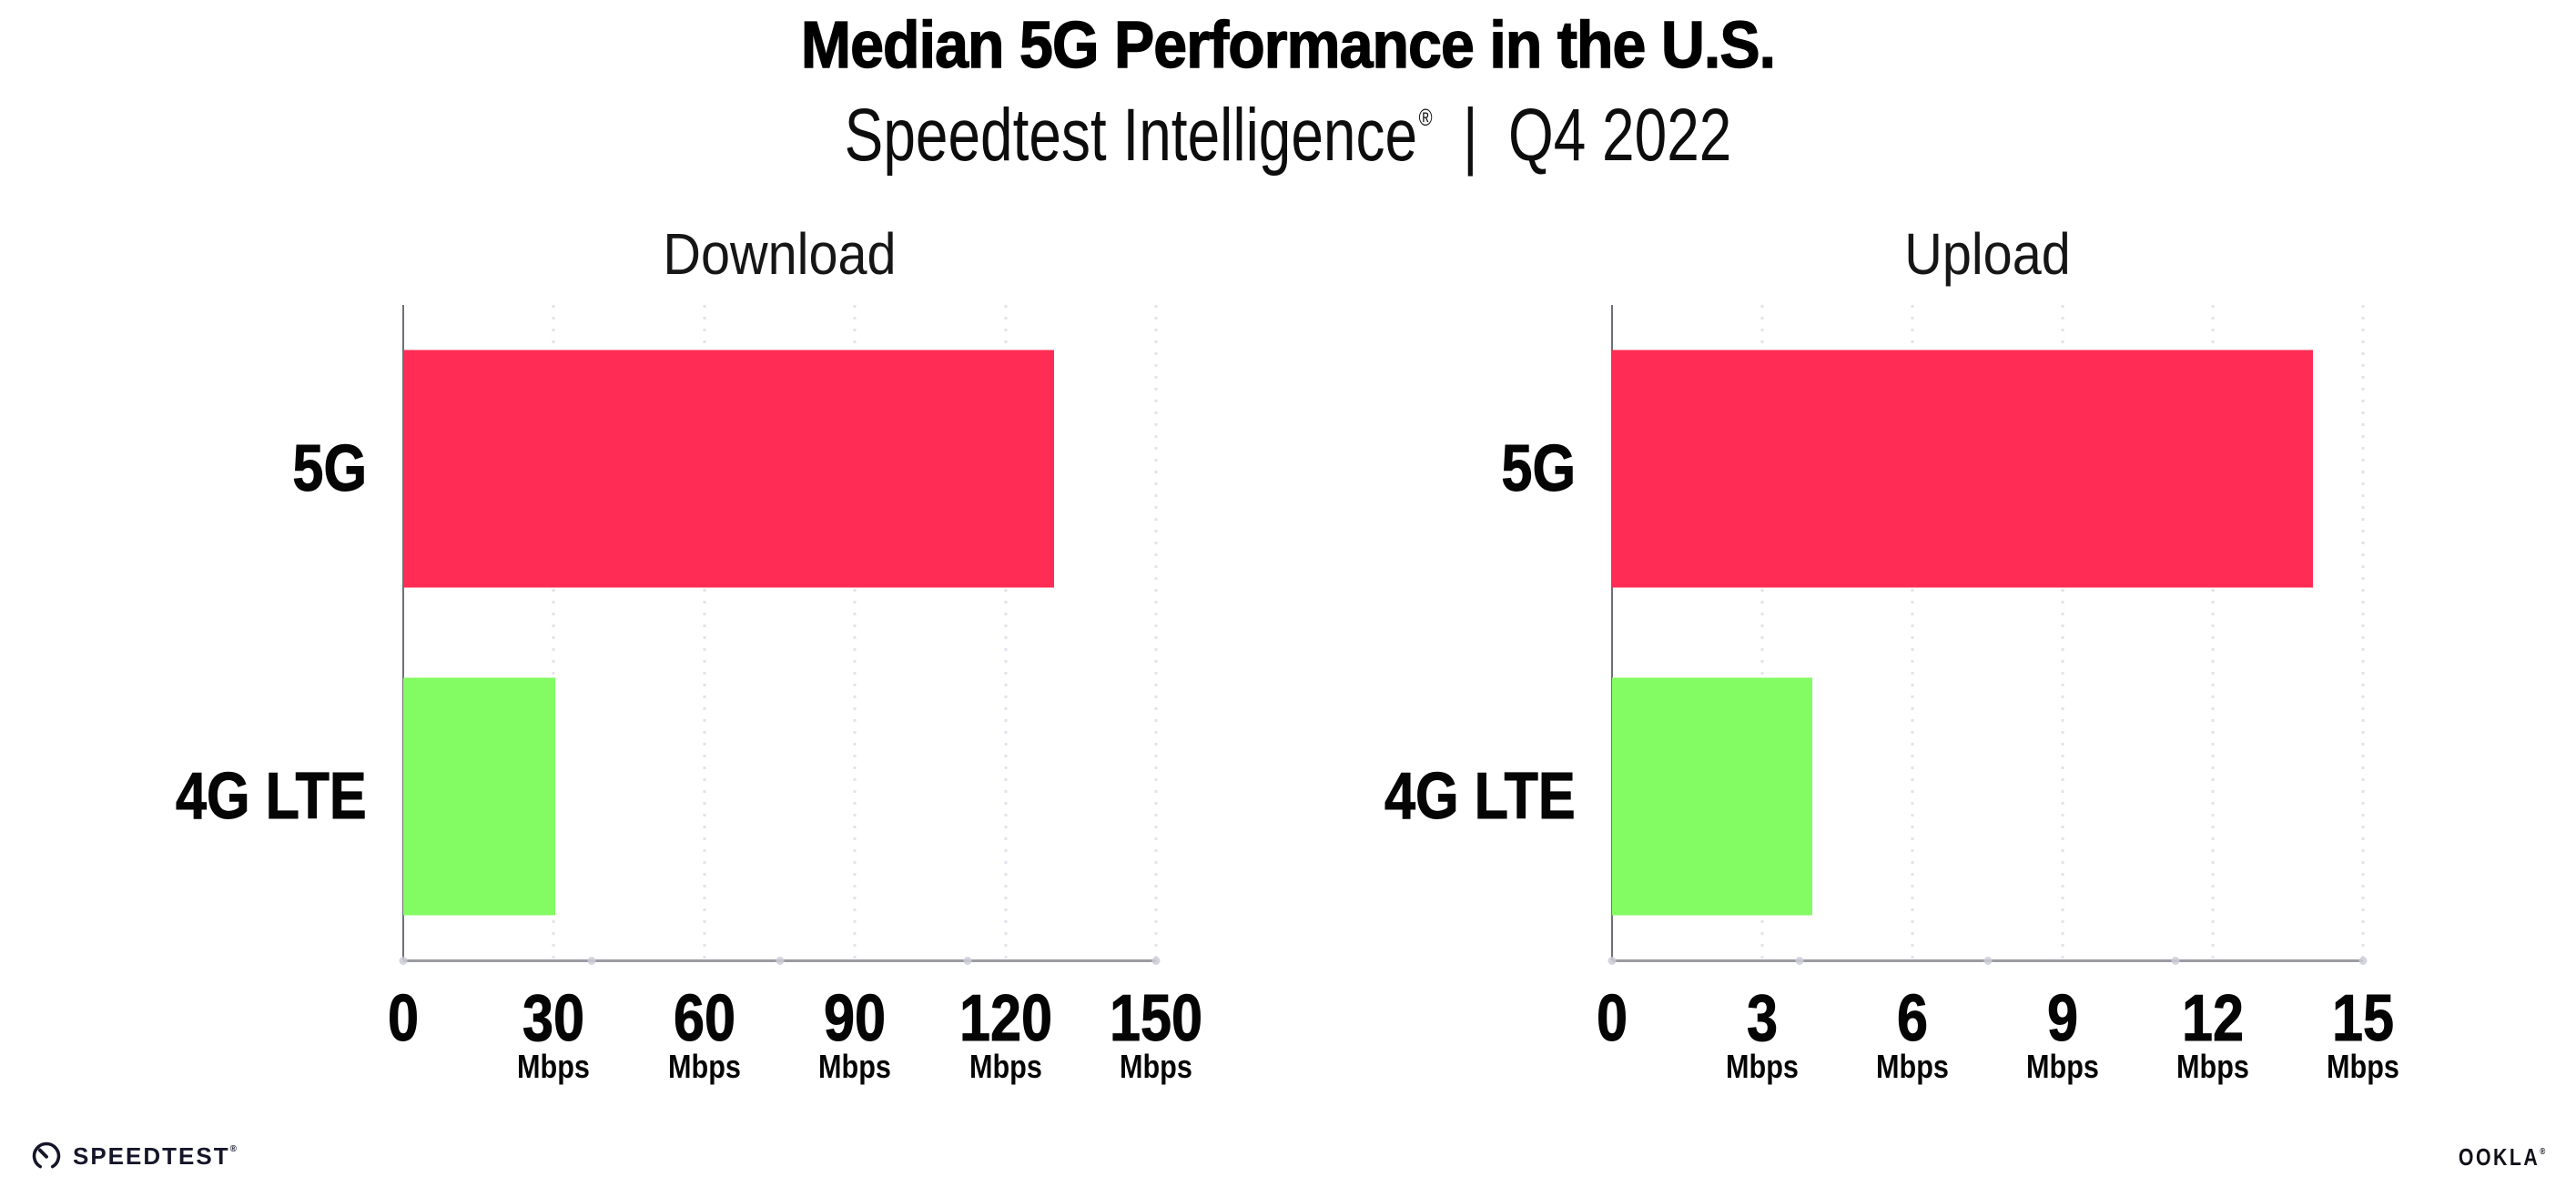 The height and width of the screenshot is (1197, 2576). What do you see at coordinates (666, 796) in the screenshot?
I see `download-row-4g-lte: 4G LTE` at bounding box center [666, 796].